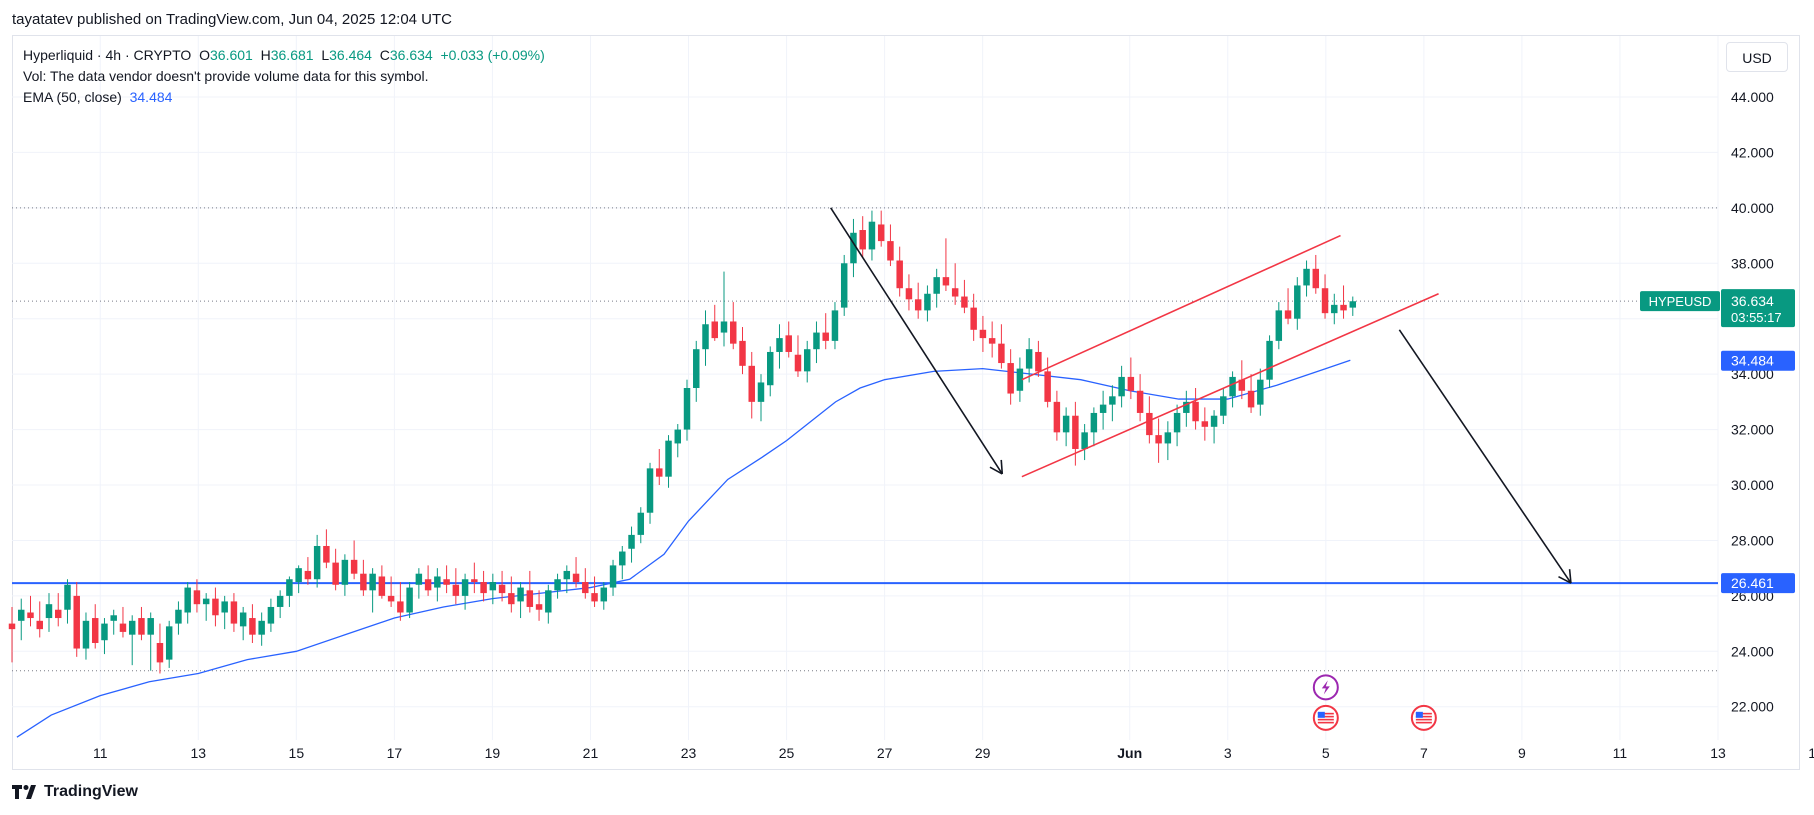 The width and height of the screenshot is (1814, 815). I want to click on symbol-tag, so click(1680, 301).